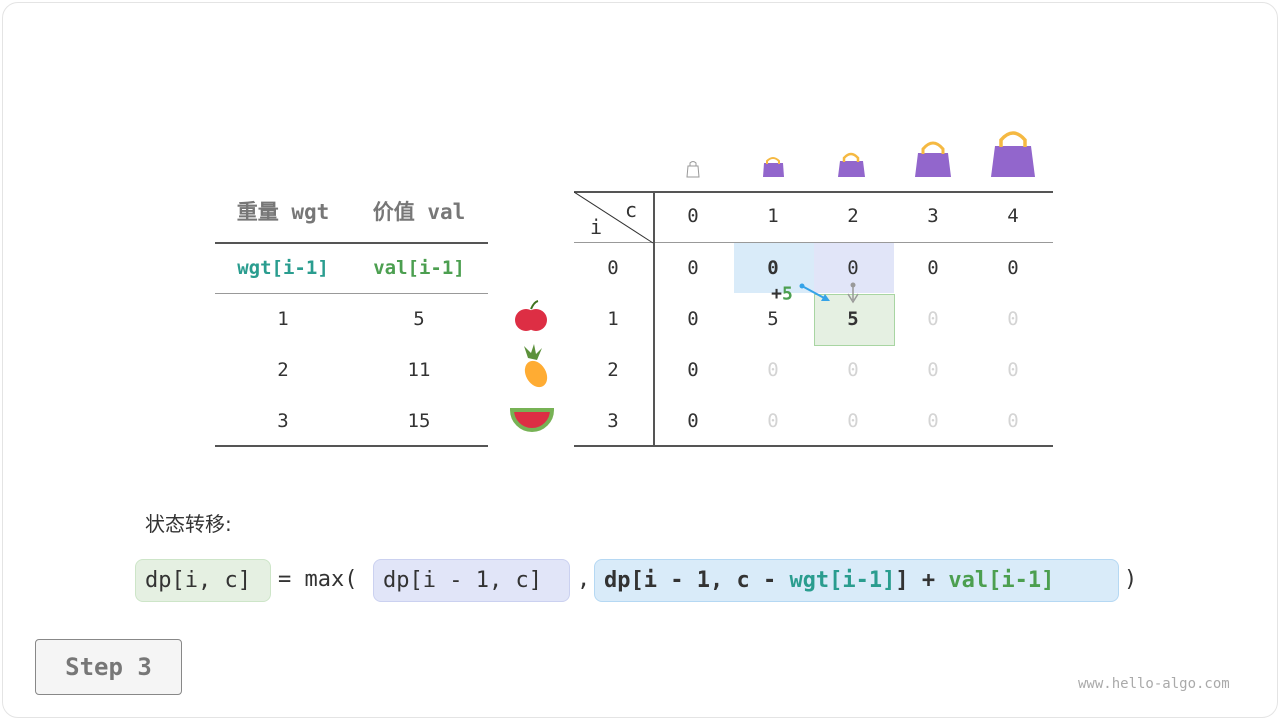 This screenshot has height=720, width=1280. I want to click on header-val: 价值 val, so click(419, 212).